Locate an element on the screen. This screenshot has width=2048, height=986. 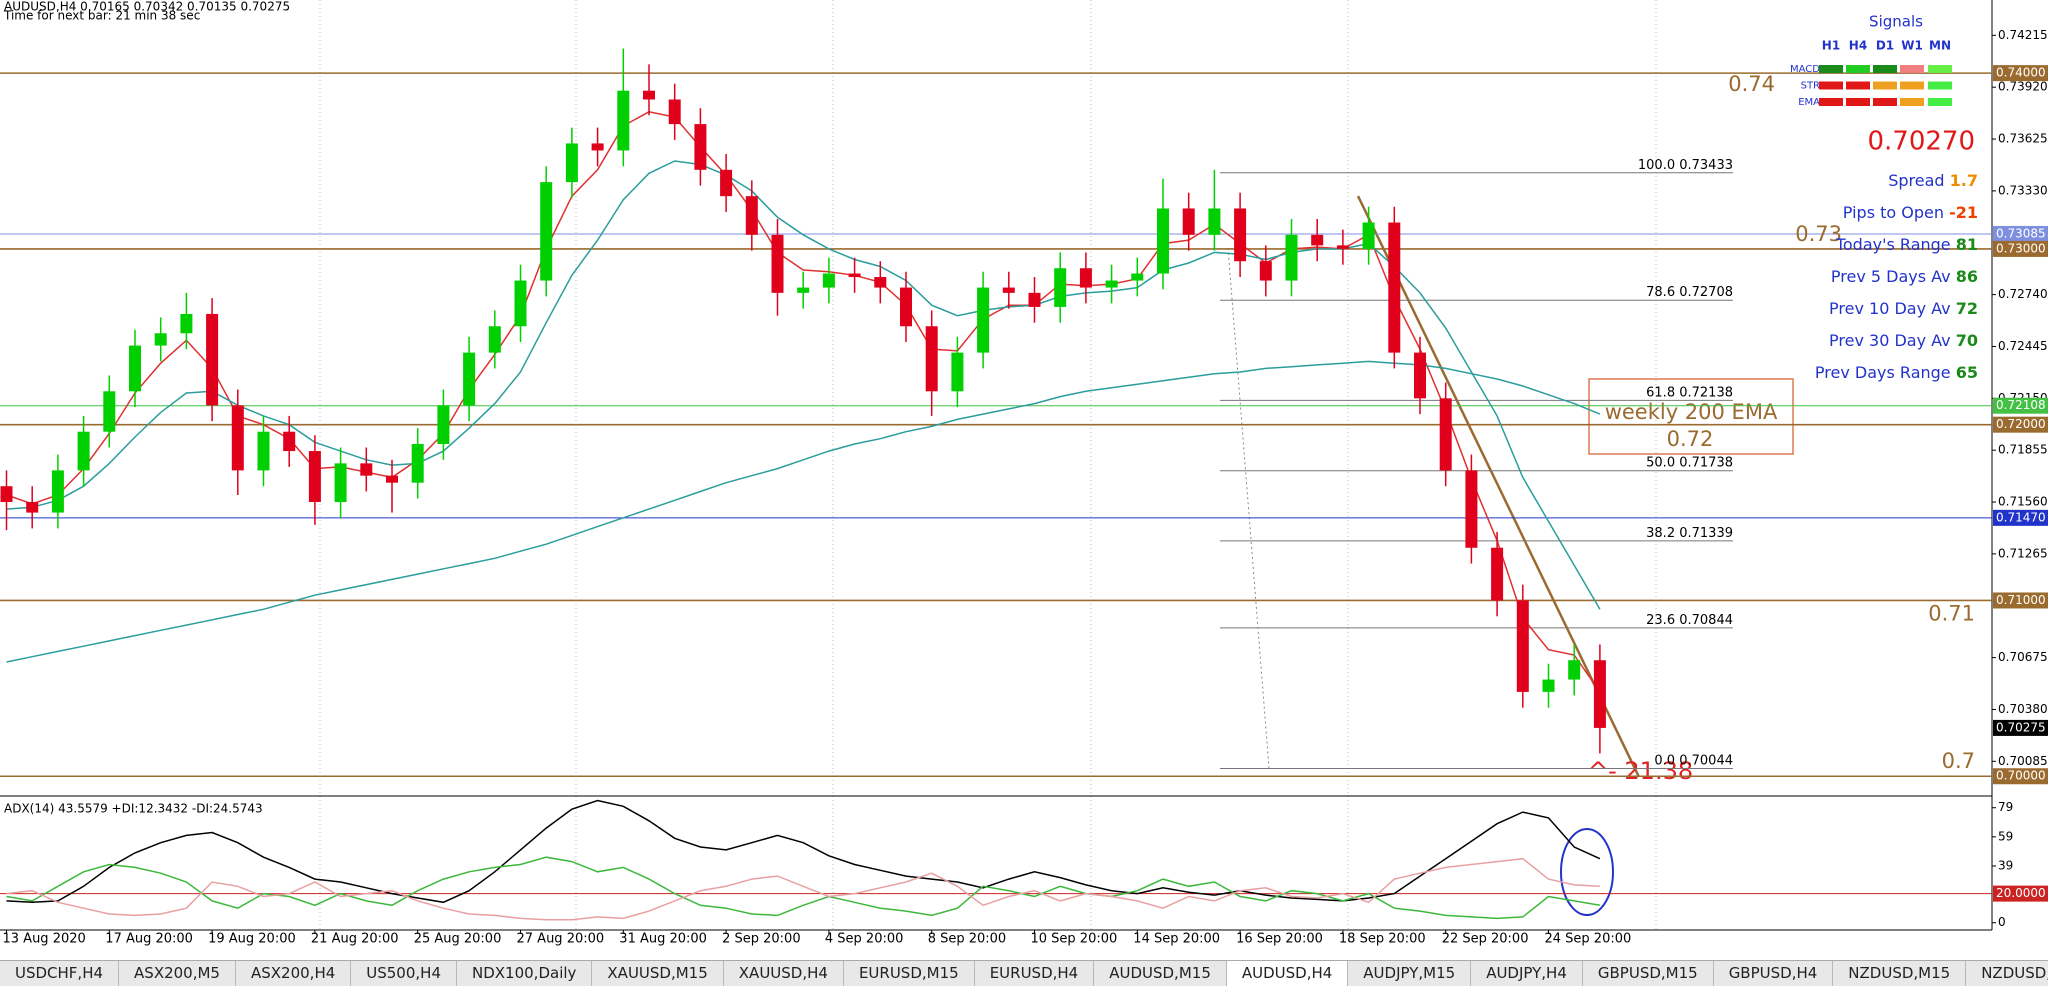
chart-tab: XAUUSD,M15 is located at coordinates (658, 973).